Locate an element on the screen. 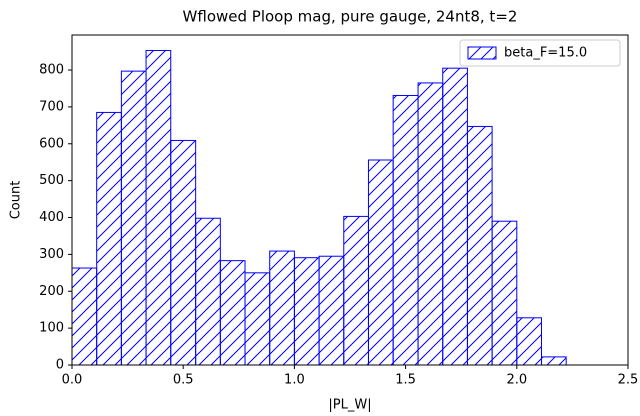  x-tick-label: 1.5 is located at coordinates (405, 380).